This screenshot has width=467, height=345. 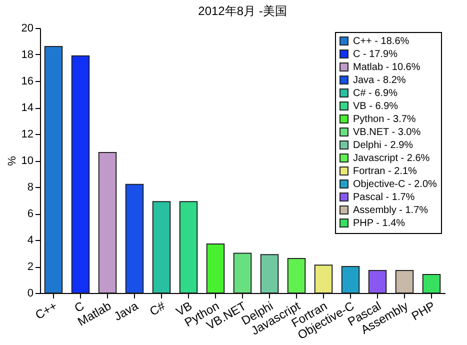 I want to click on legend-label: Delphi - 2.9%, so click(x=383, y=145).